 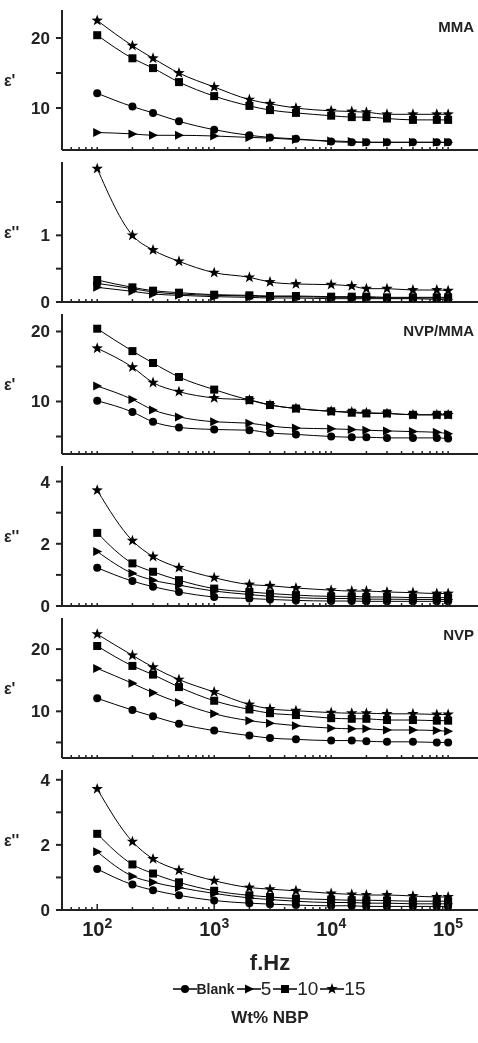 I want to click on legend-label: 15, so click(x=355, y=989).